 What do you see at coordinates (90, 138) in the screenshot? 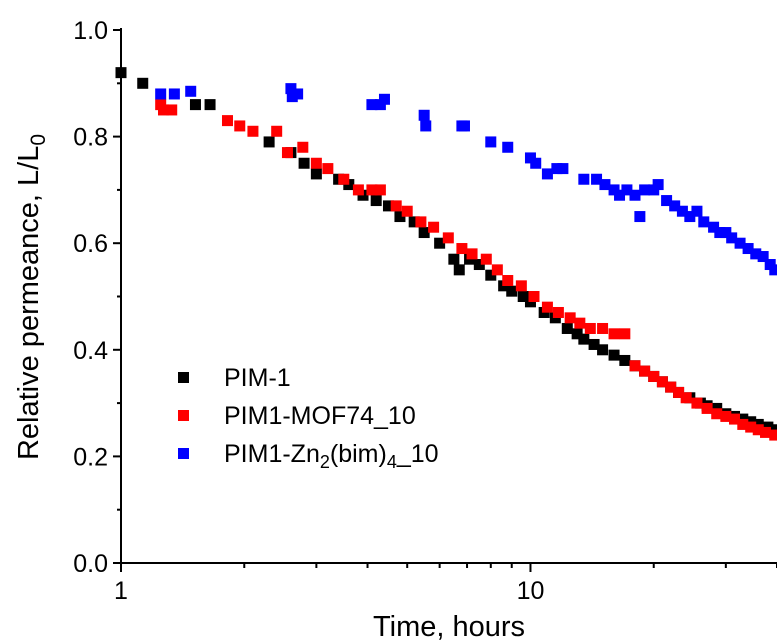
I see `y-tick-label: 0.8` at bounding box center [90, 138].